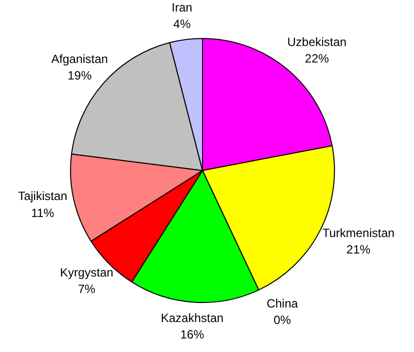  Describe the element at coordinates (192, 317) in the screenshot. I see `slice-label: Kazakhstan` at that location.